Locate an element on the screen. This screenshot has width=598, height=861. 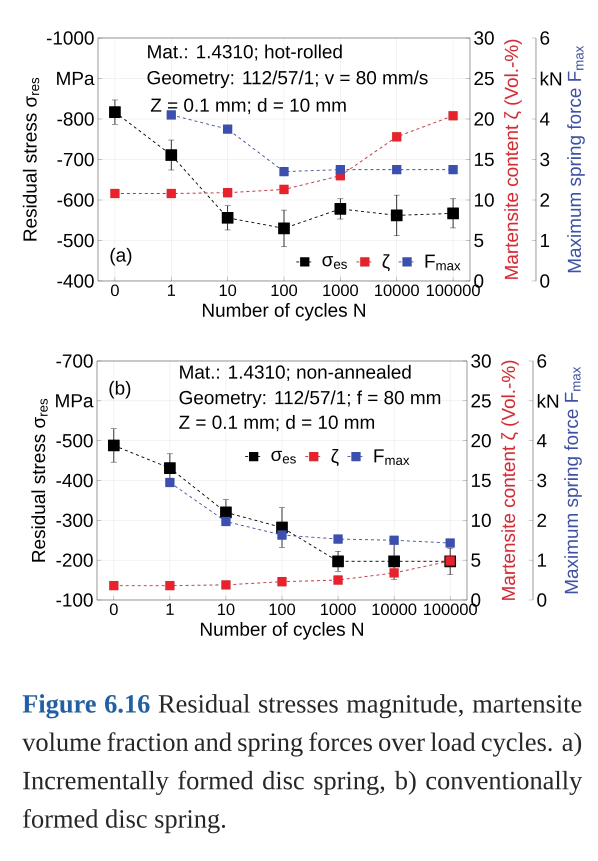
y3-tick-label: kN is located at coordinates (548, 401).